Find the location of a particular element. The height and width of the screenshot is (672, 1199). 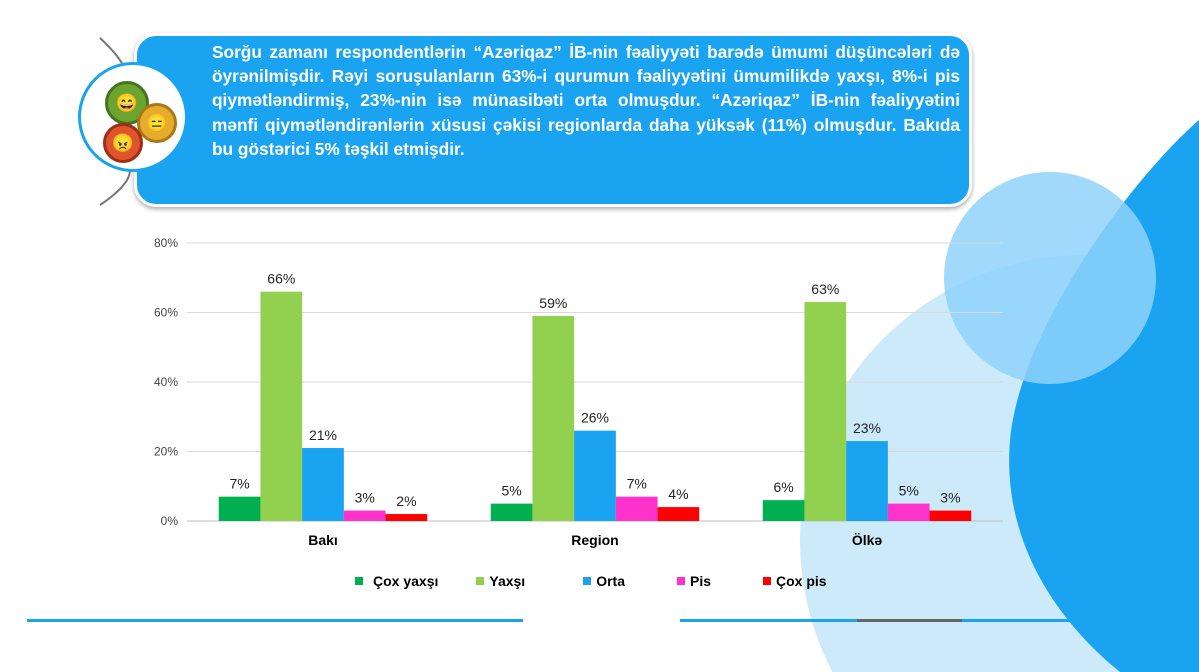

data-label: 23% is located at coordinates (867, 428).